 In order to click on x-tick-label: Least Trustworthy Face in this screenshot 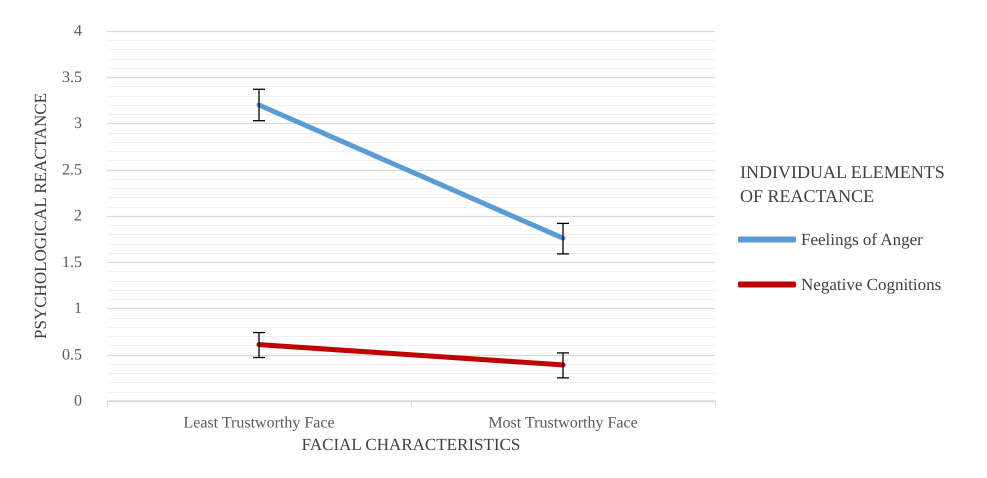, I will do `click(259, 423)`.